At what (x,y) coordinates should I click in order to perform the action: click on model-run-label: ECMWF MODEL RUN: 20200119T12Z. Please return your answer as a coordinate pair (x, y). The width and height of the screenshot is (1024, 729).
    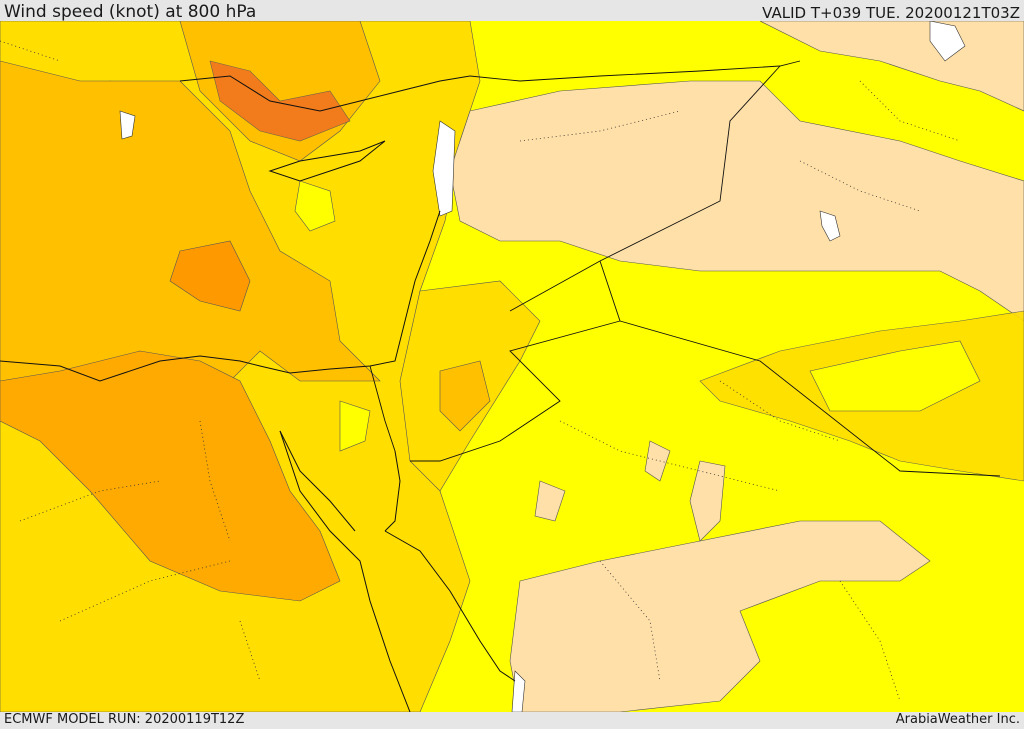
    Looking at the image, I should click on (124, 719).